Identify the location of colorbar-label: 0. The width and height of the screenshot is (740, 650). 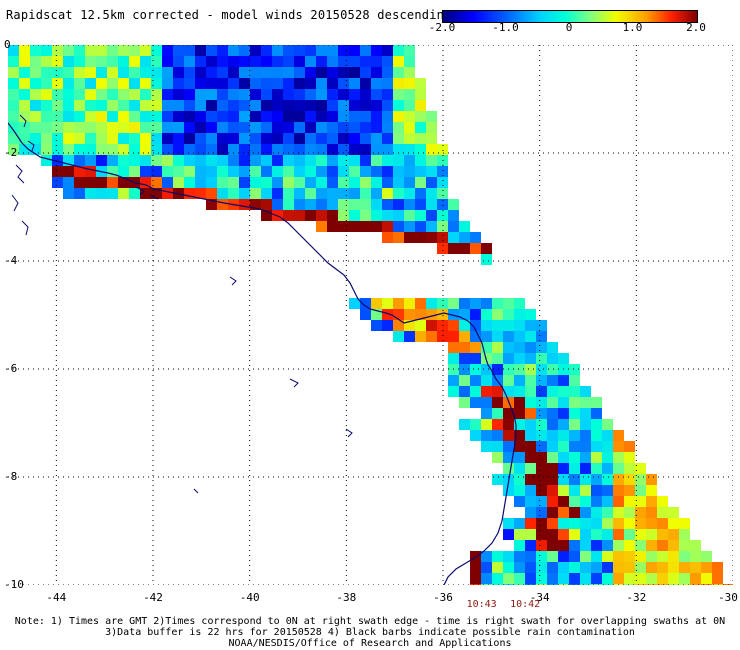
(569, 27).